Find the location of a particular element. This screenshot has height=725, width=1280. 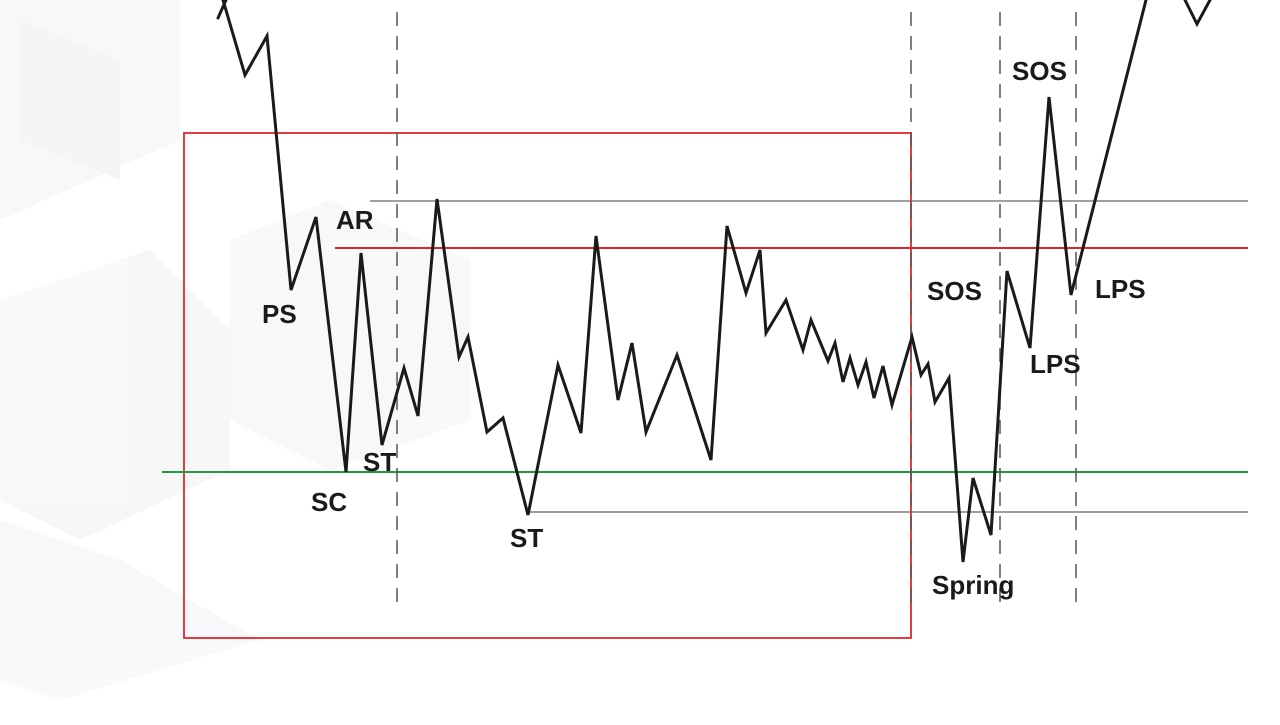

label-lps-1: LPS is located at coordinates (1055, 364).